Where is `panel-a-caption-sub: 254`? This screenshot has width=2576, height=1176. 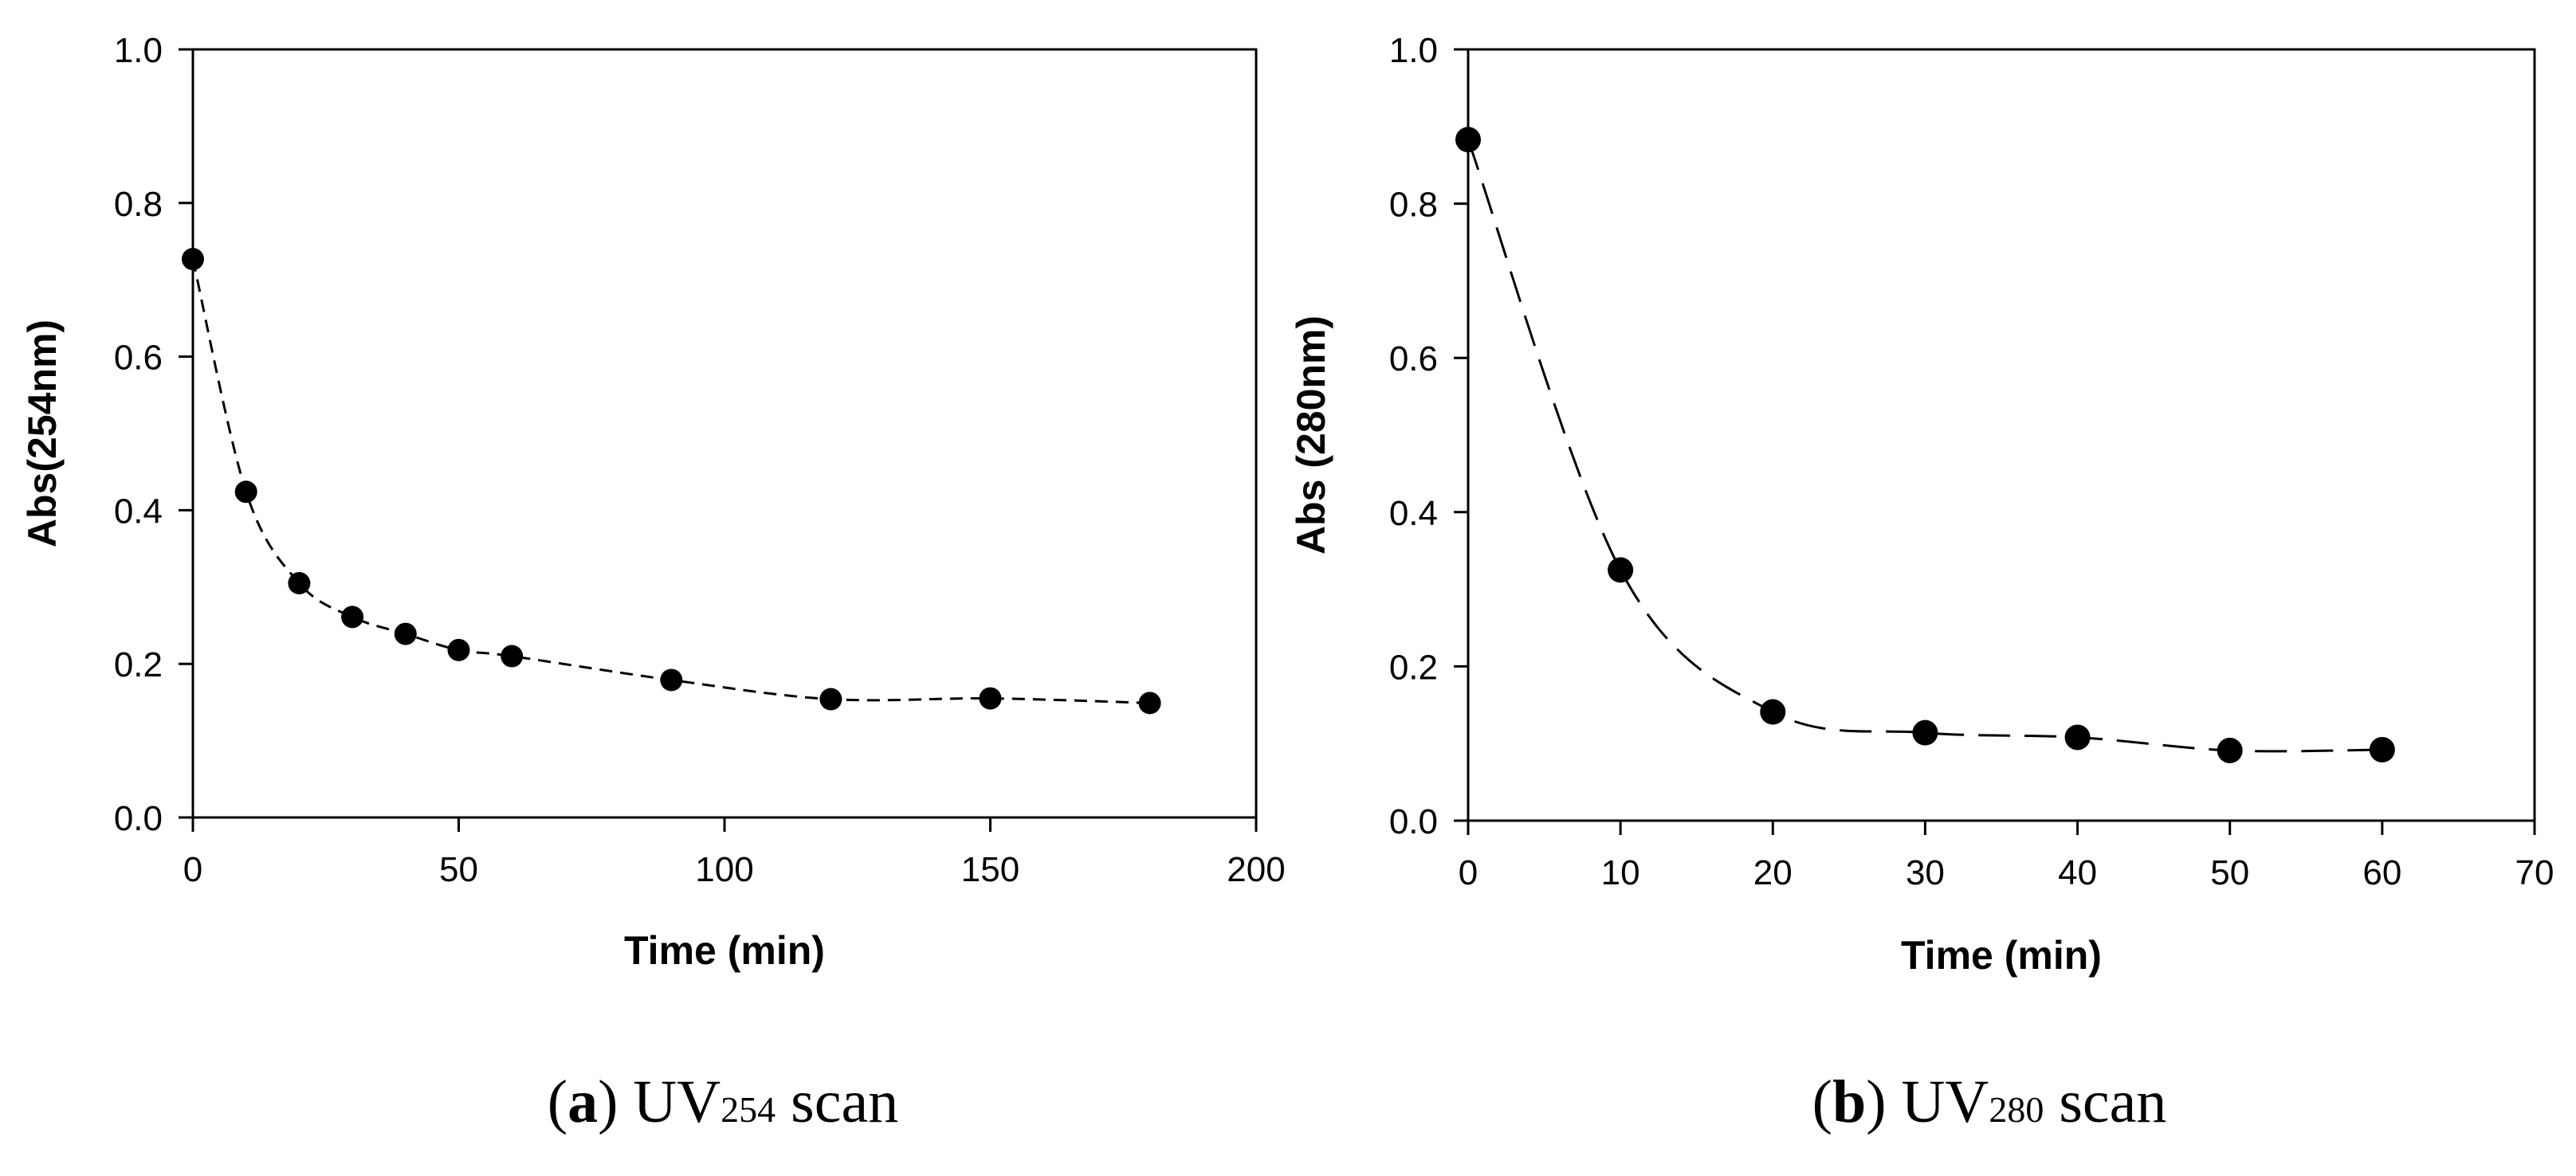 panel-a-caption-sub: 254 is located at coordinates (748, 1109).